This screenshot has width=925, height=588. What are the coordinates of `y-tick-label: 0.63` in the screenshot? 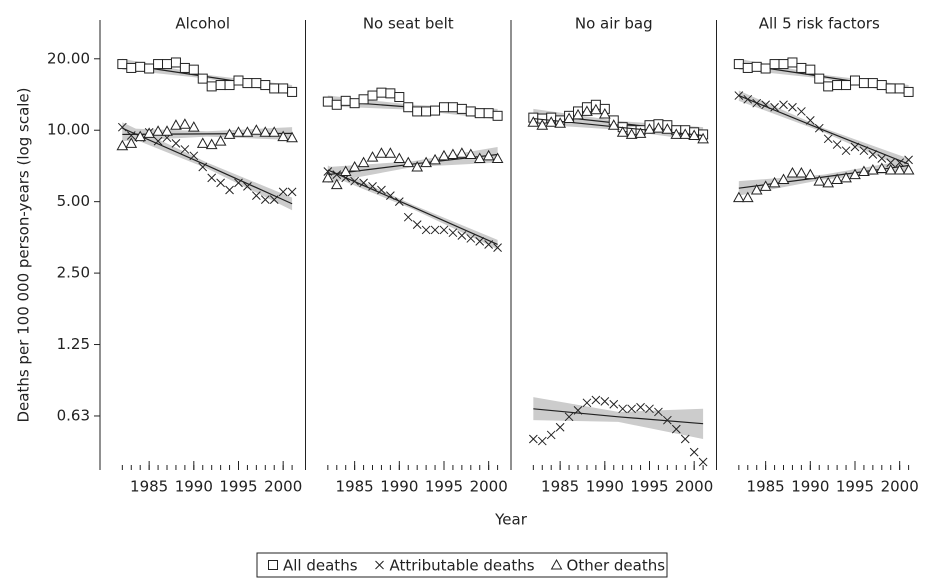 It's located at (73, 415).